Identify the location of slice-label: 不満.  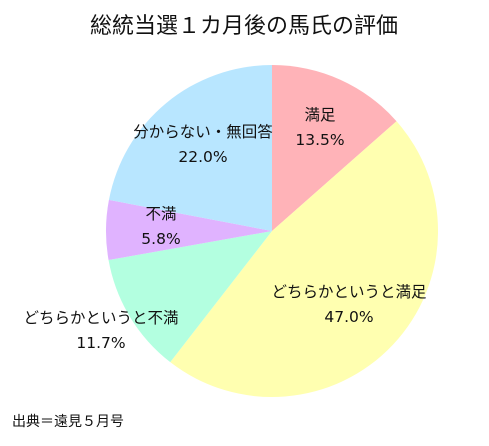
(160, 214).